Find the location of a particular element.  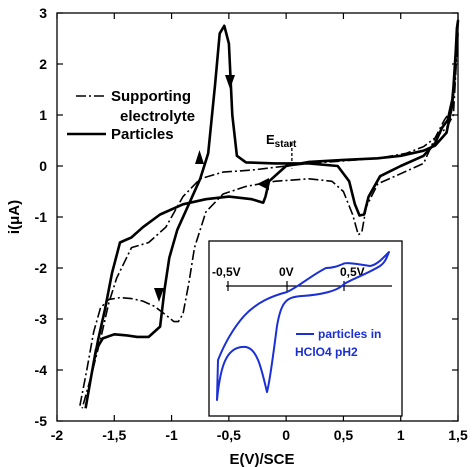

inset-curve is located at coordinates (303, 326).